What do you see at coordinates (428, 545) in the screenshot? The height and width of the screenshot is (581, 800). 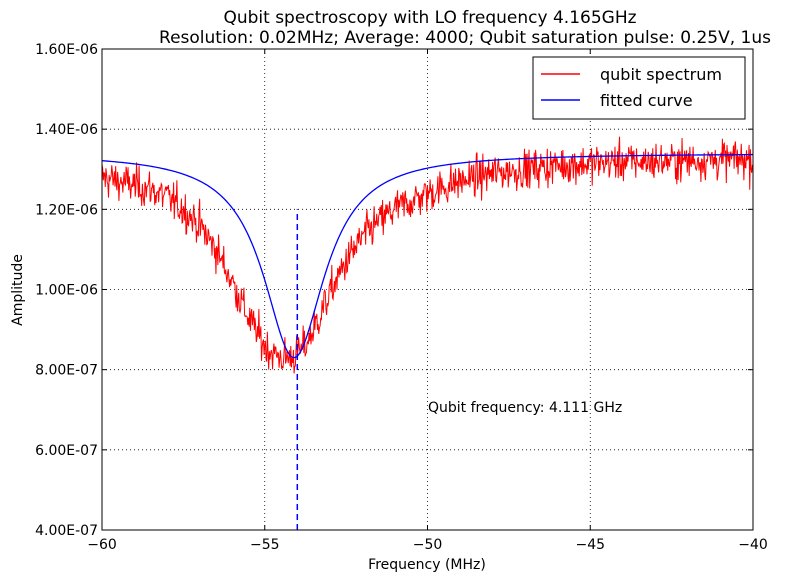 I see `x-tick-label: −50` at bounding box center [428, 545].